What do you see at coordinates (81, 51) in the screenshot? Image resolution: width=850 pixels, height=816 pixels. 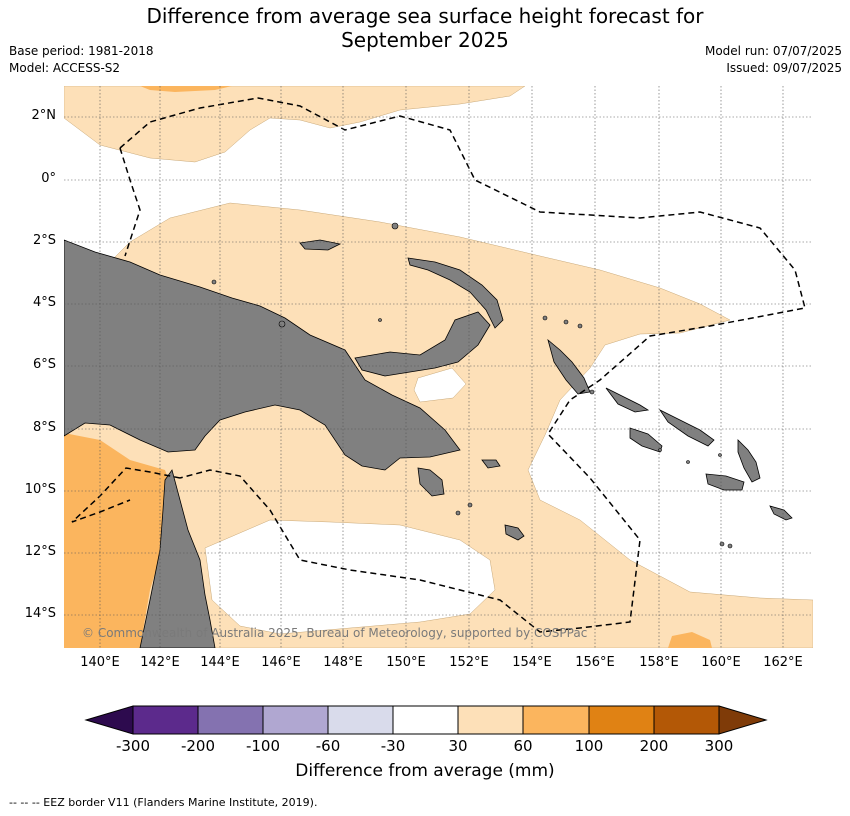 I see `base-period: Base period: 1981-2018` at bounding box center [81, 51].